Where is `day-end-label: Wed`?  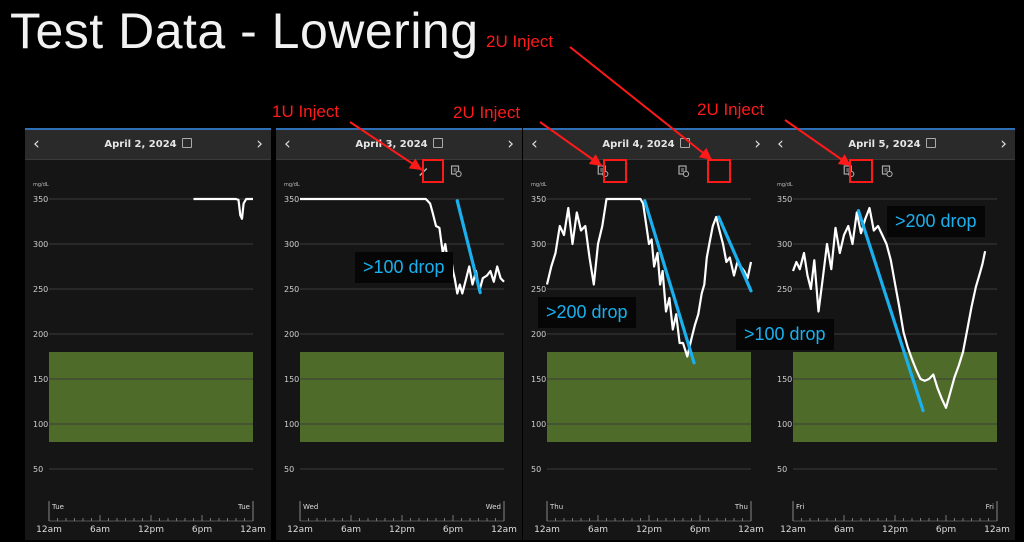
day-end-label: Wed is located at coordinates (493, 507).